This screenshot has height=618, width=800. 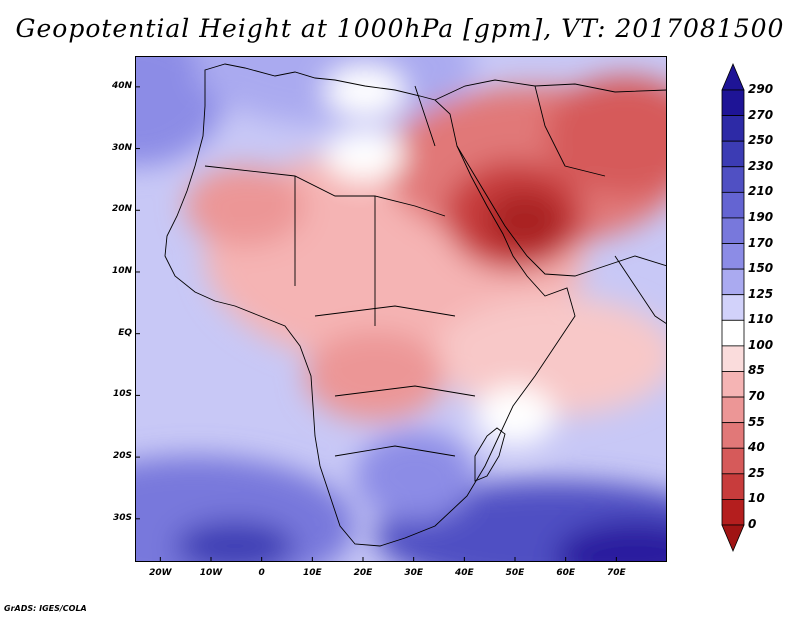 What do you see at coordinates (756, 472) in the screenshot?
I see `colorbar-level-label: 25` at bounding box center [756, 472].